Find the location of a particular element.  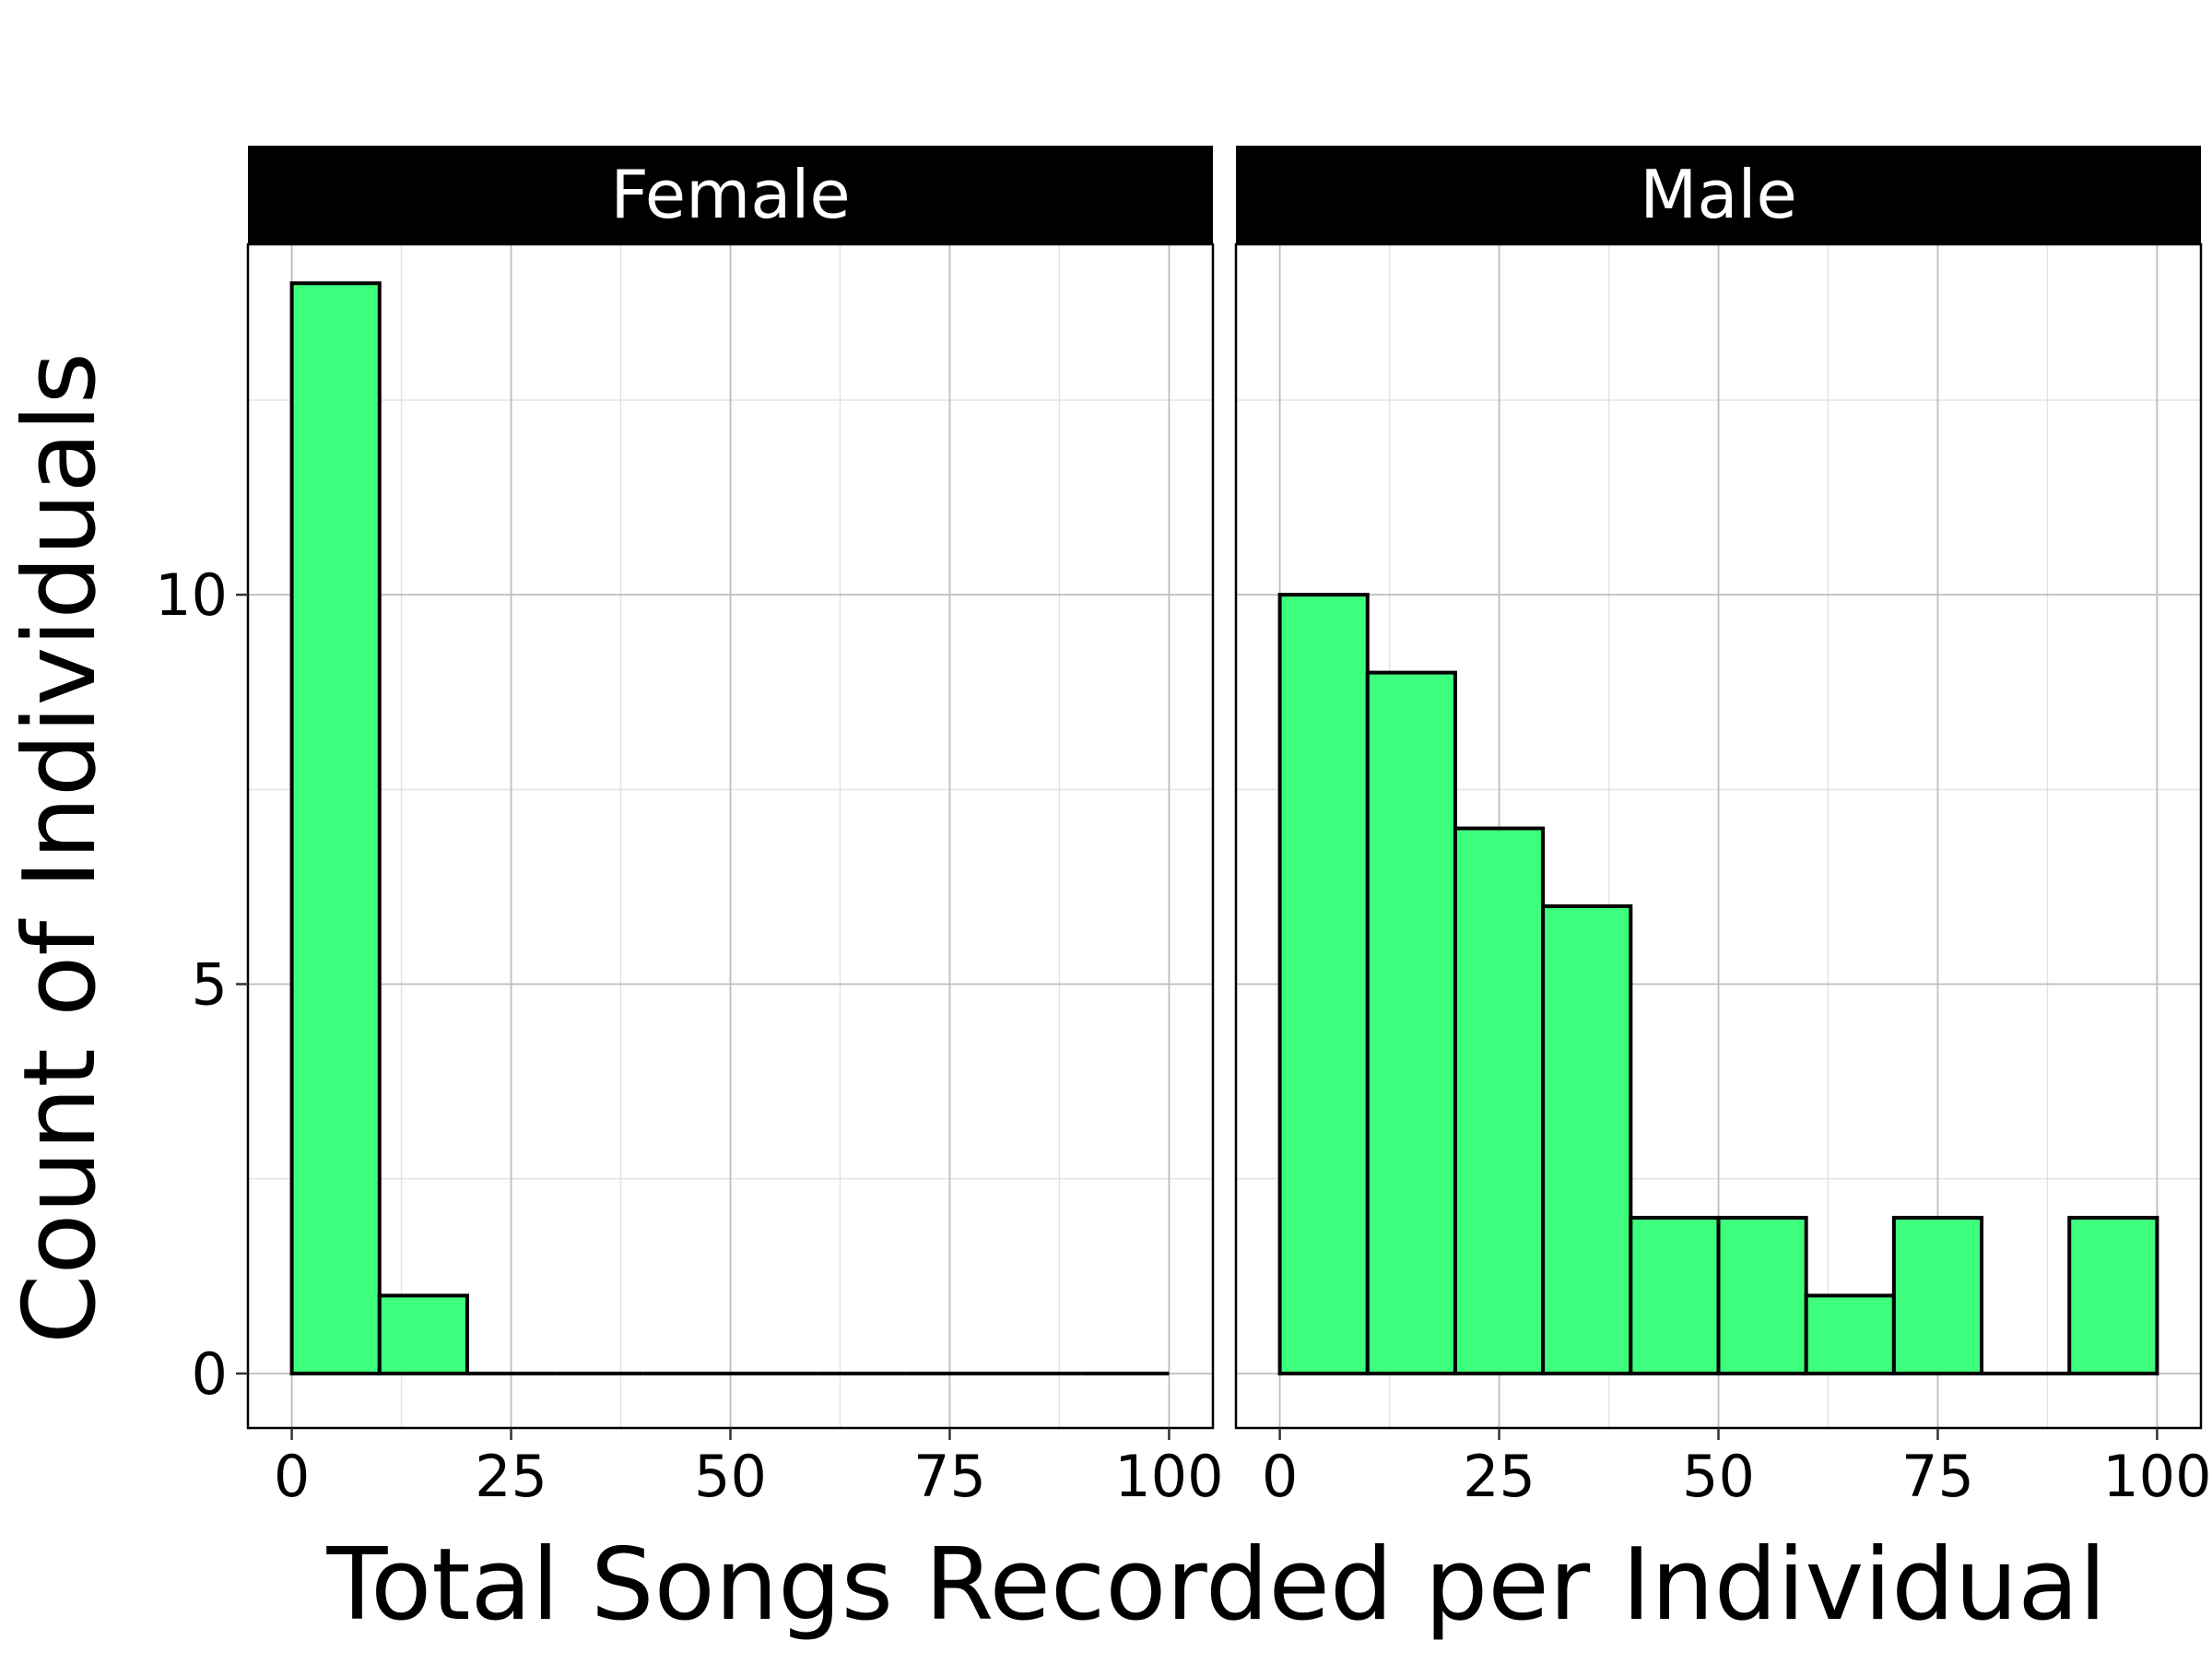

facet-strip-label: Male is located at coordinates (1718, 194).